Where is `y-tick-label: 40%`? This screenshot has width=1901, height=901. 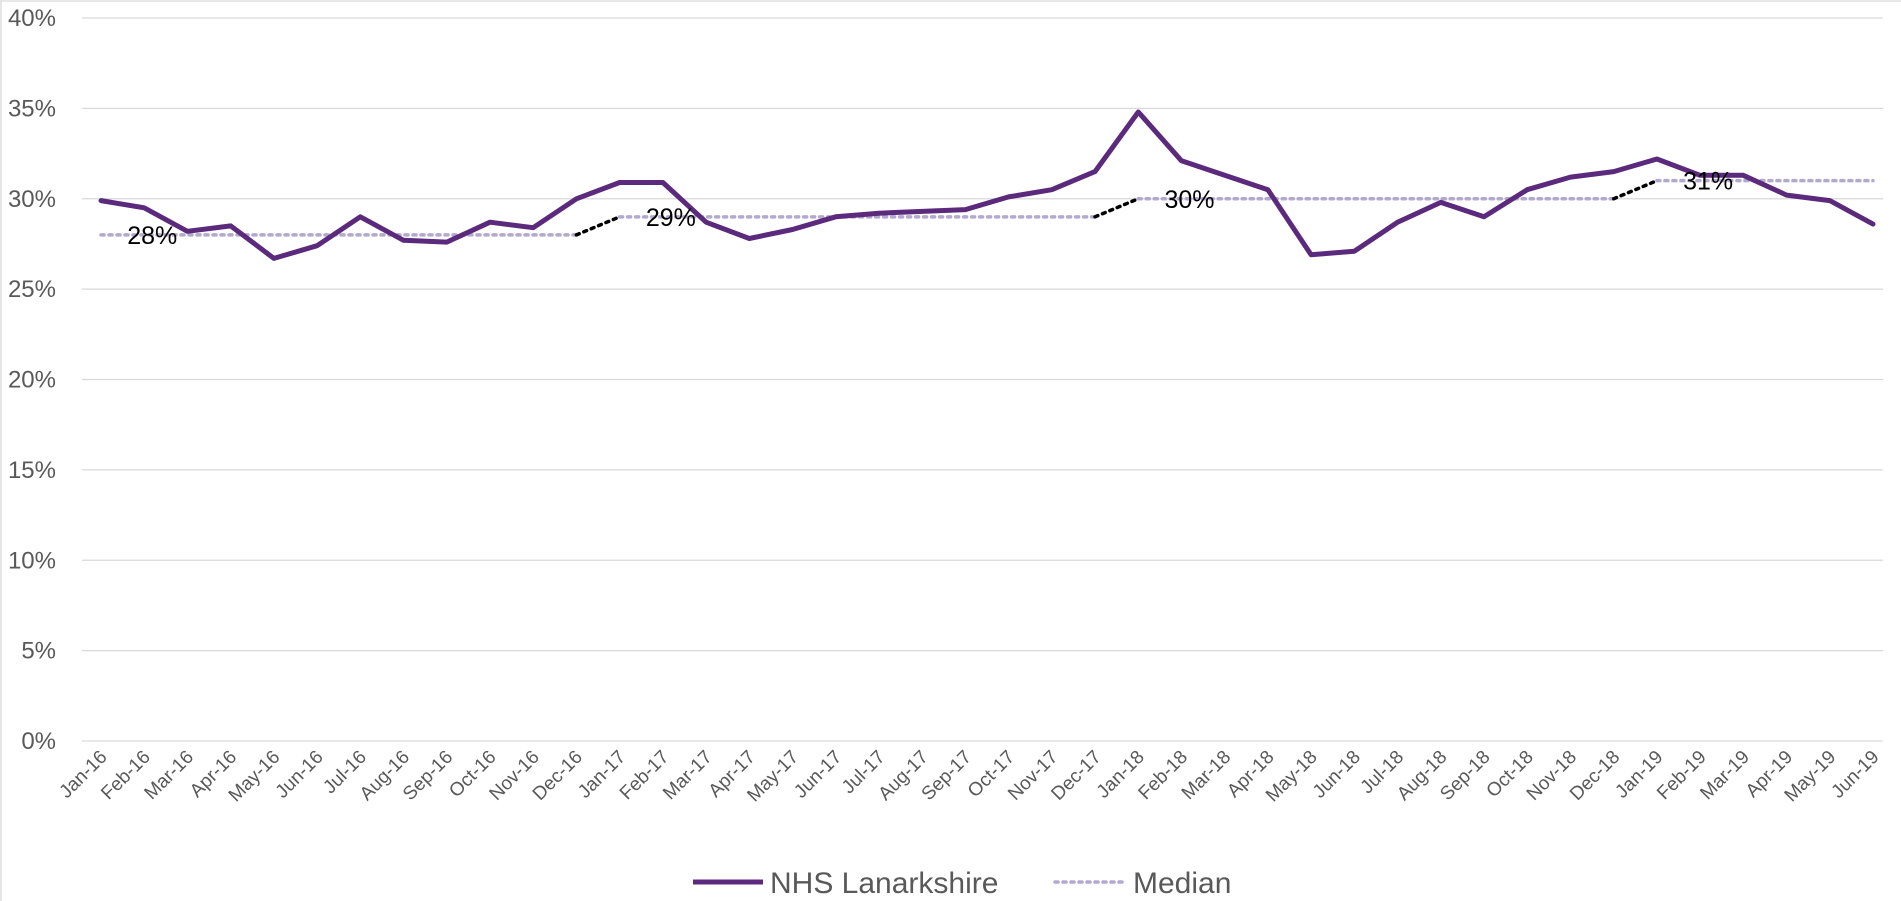 y-tick-label: 40% is located at coordinates (32, 18).